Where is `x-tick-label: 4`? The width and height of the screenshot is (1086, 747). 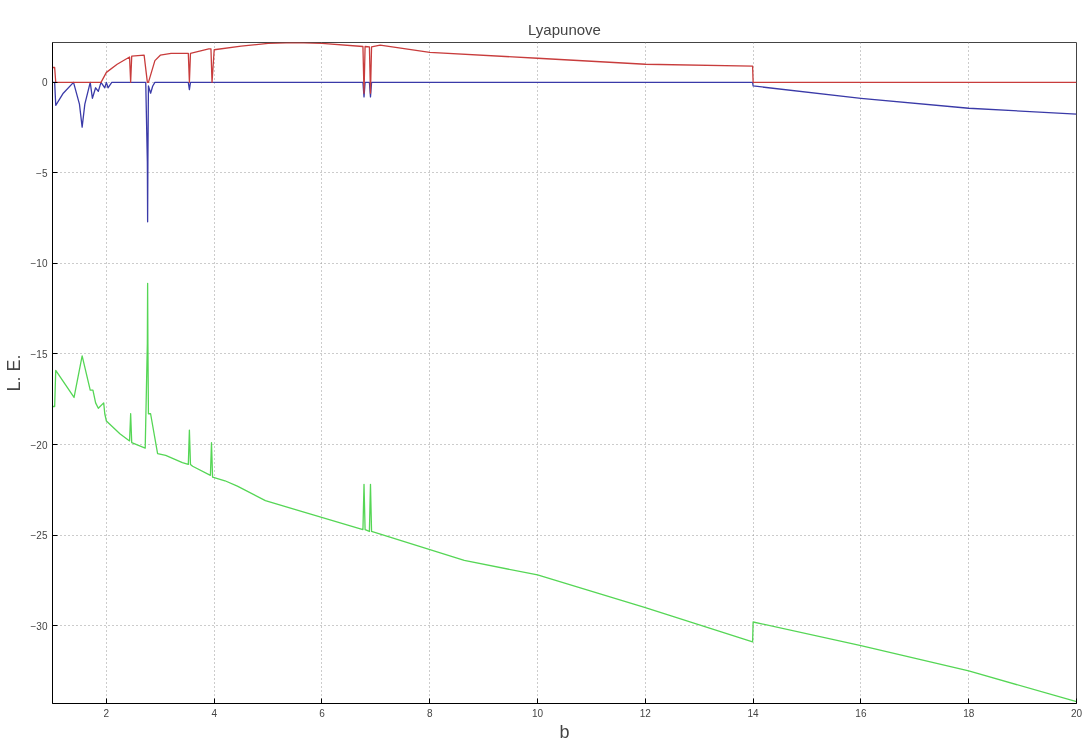
x-tick-label: 4 is located at coordinates (214, 713).